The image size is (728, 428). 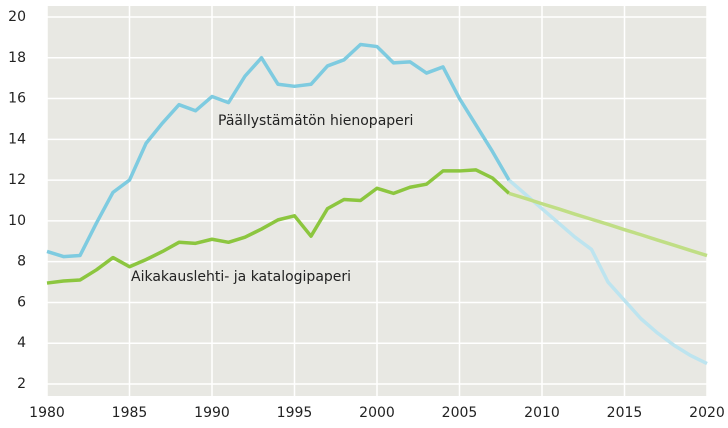 I want to click on y-tick-label: 20, so click(x=17, y=17).